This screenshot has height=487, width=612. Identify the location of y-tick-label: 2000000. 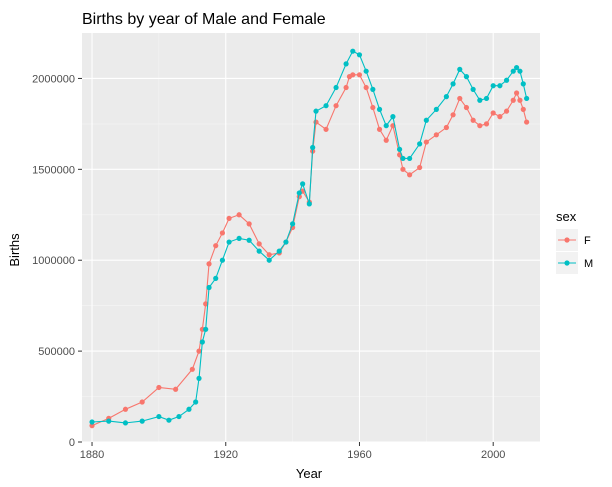
(53, 79).